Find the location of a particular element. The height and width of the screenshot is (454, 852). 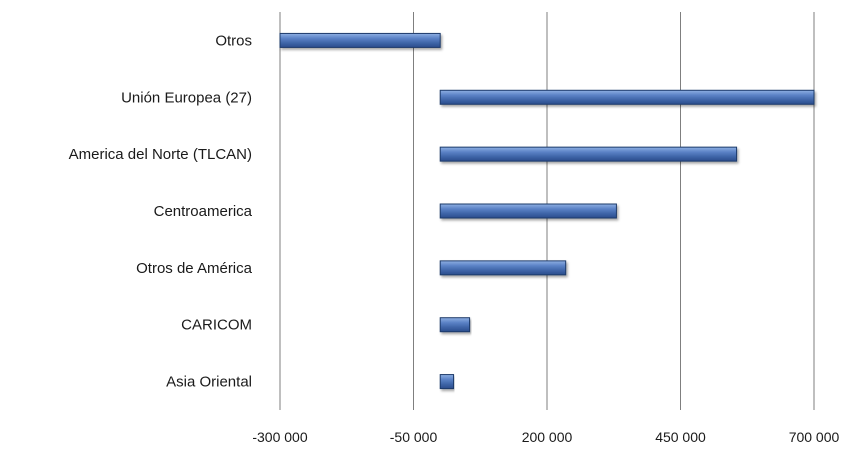

category-label: Asia Oriental is located at coordinates (209, 382).